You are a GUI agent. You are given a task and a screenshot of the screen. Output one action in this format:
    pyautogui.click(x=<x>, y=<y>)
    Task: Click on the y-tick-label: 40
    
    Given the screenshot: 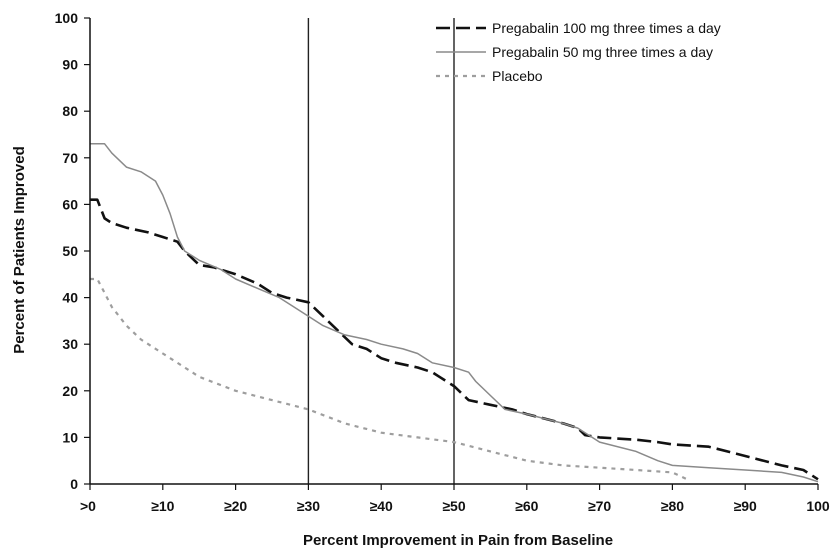 What is the action you would take?
    pyautogui.click(x=70, y=298)
    